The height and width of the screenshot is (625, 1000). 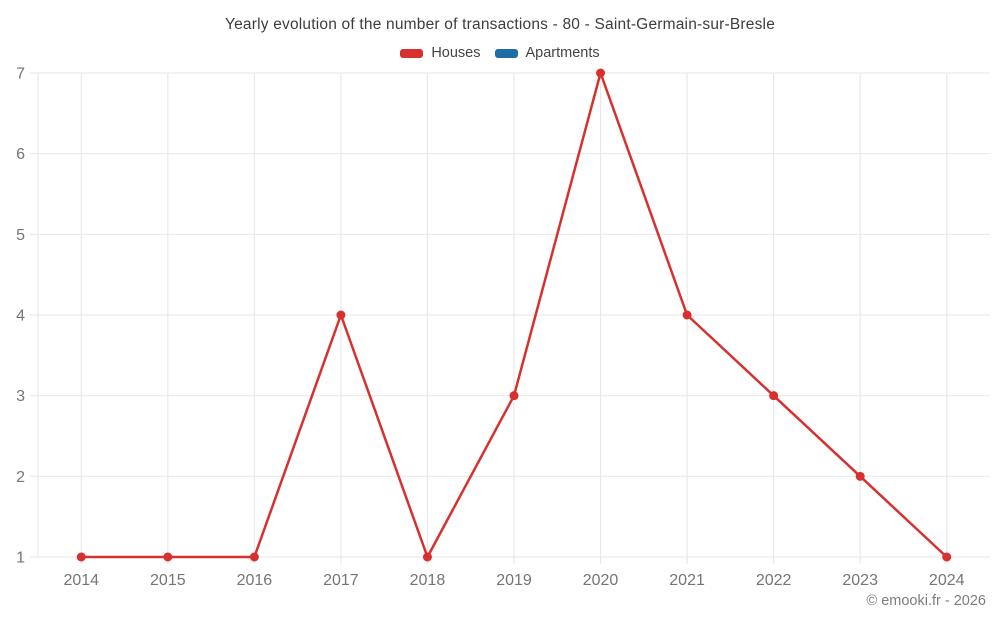 What do you see at coordinates (168, 557) in the screenshot?
I see `data-point-houses-2015` at bounding box center [168, 557].